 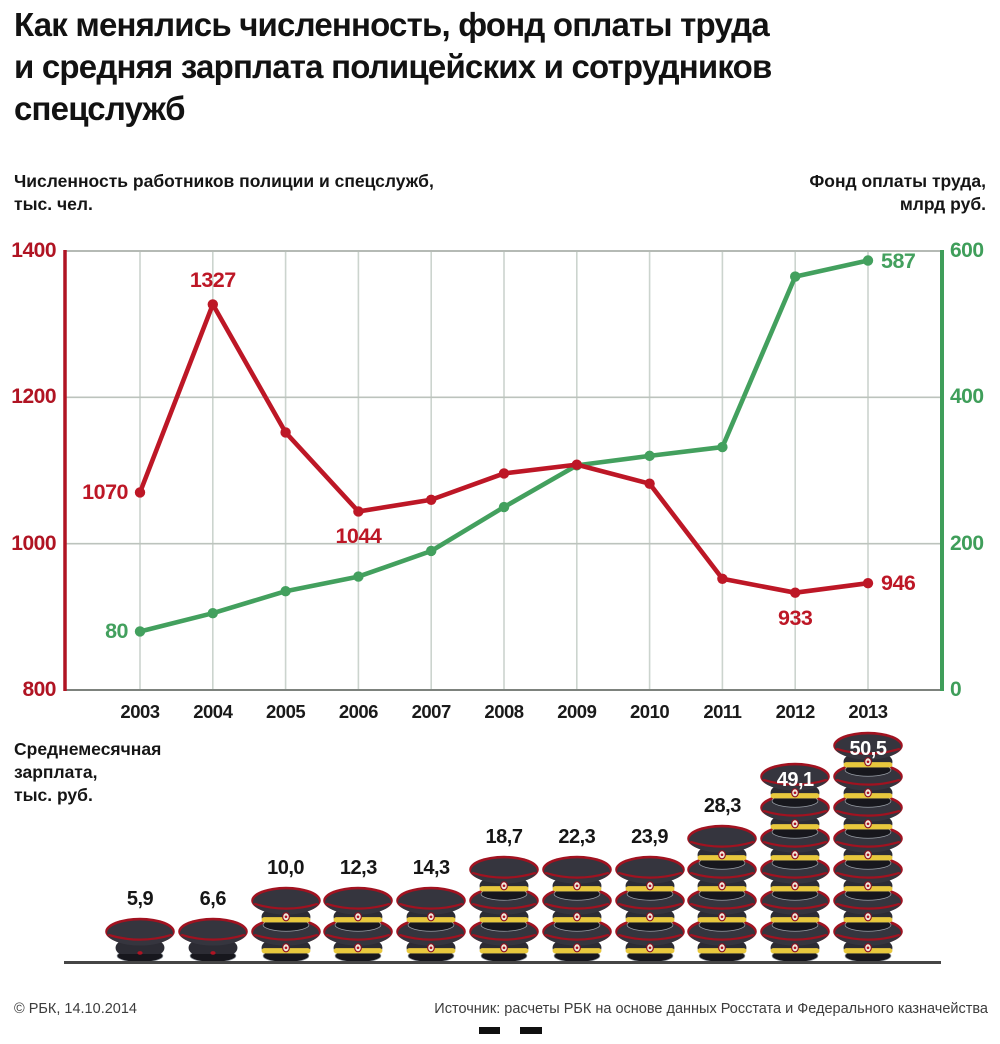 I want to click on data-point-label: 946, so click(x=898, y=583).